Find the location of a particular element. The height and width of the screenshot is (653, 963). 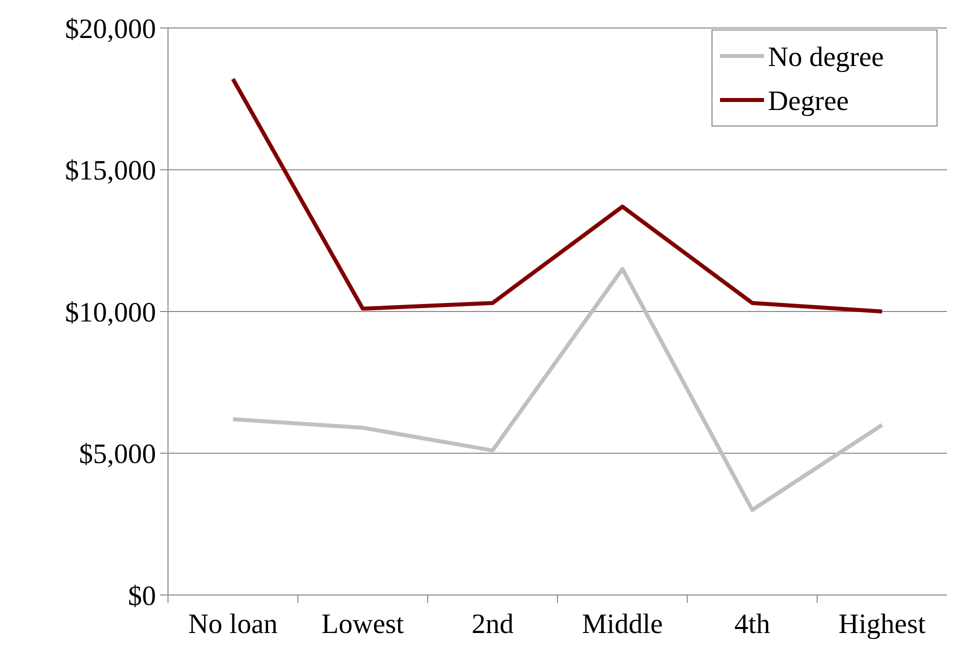

x-tick-label: Middle is located at coordinates (622, 624).